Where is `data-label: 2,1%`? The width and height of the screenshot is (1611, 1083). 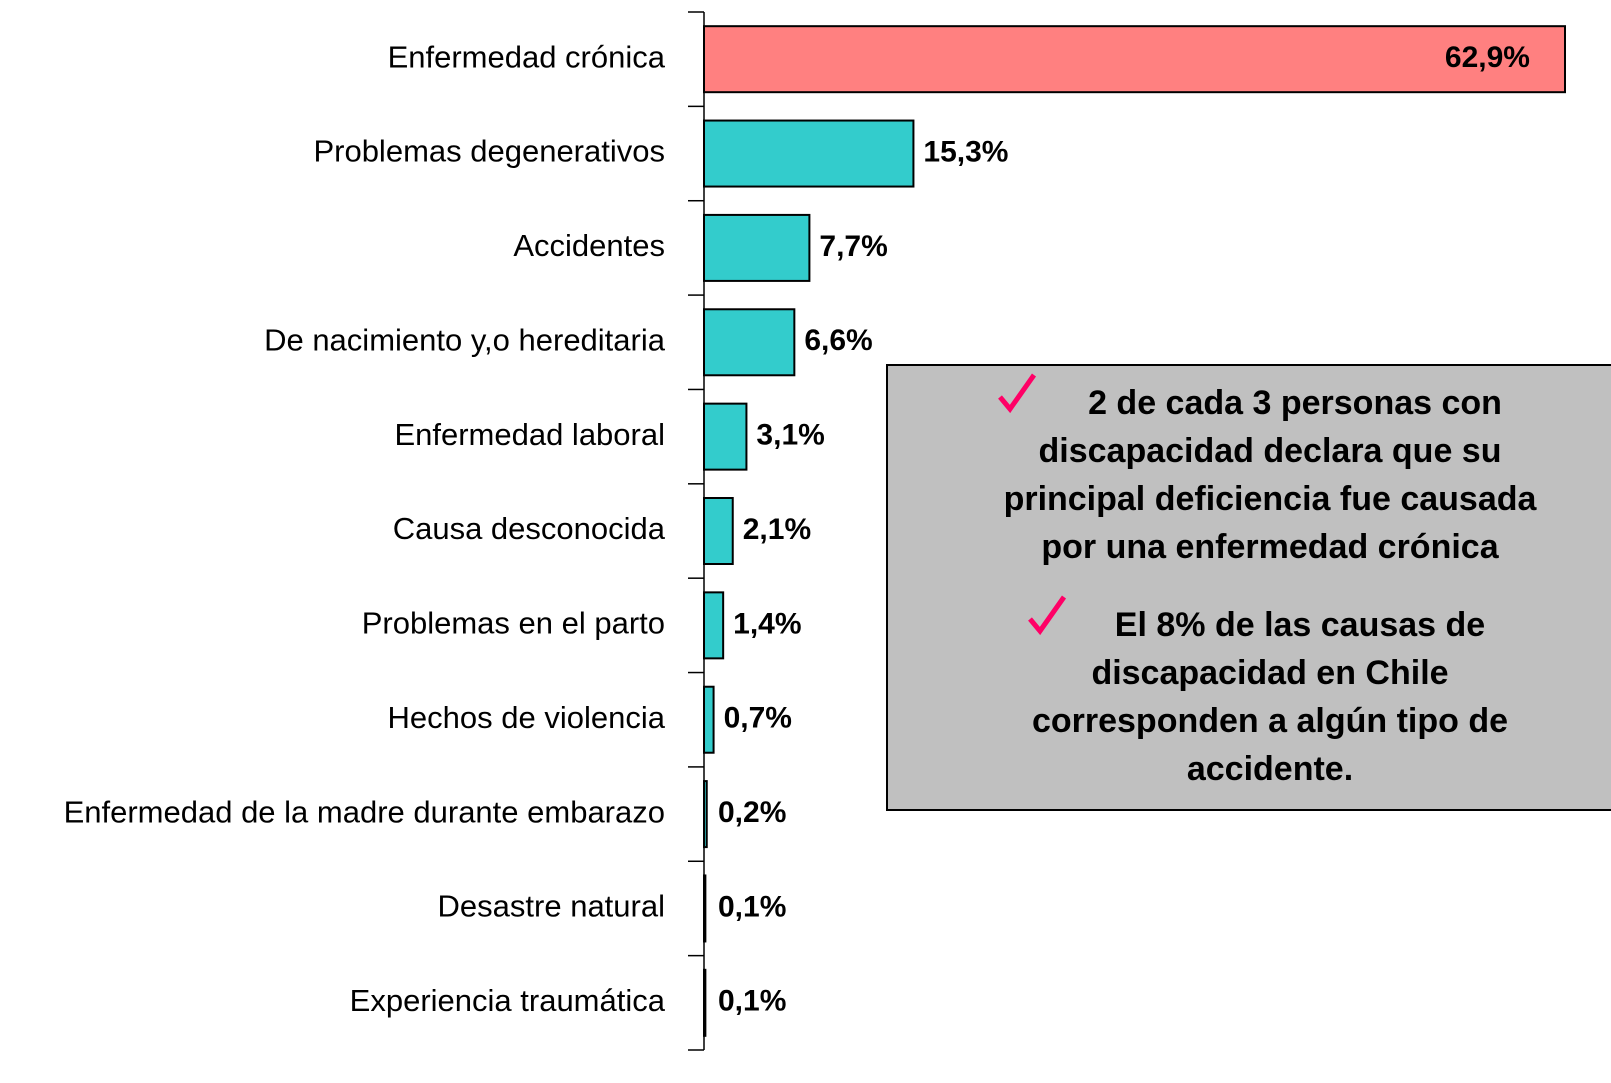
data-label: 2,1% is located at coordinates (777, 529).